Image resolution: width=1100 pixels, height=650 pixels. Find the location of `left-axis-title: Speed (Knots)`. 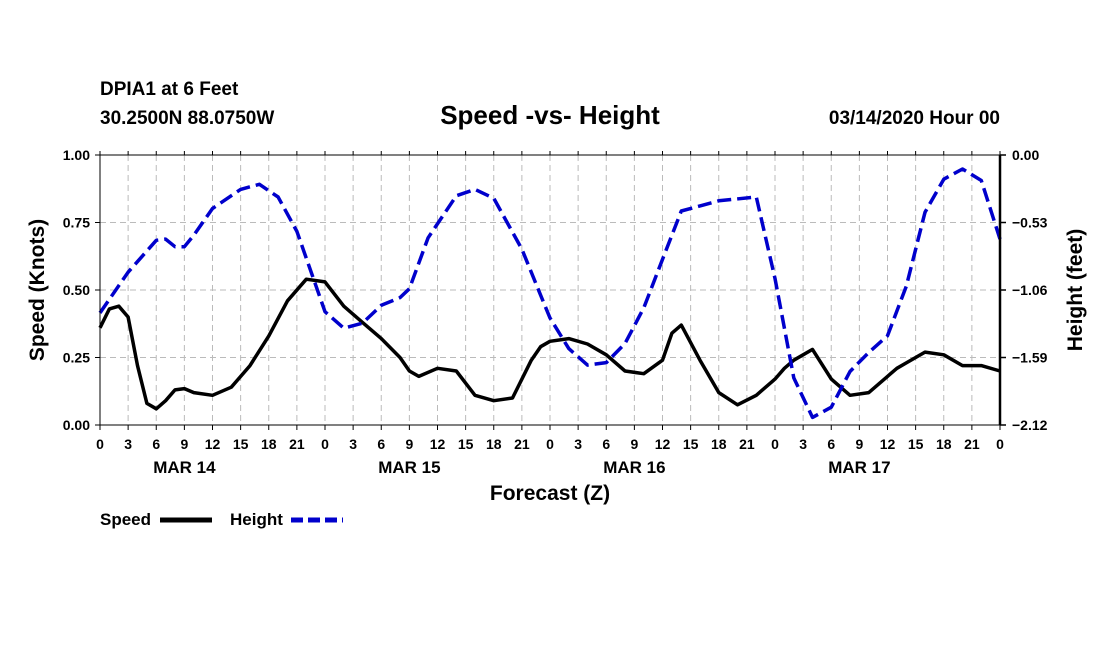

left-axis-title: Speed (Knots) is located at coordinates (37, 290).